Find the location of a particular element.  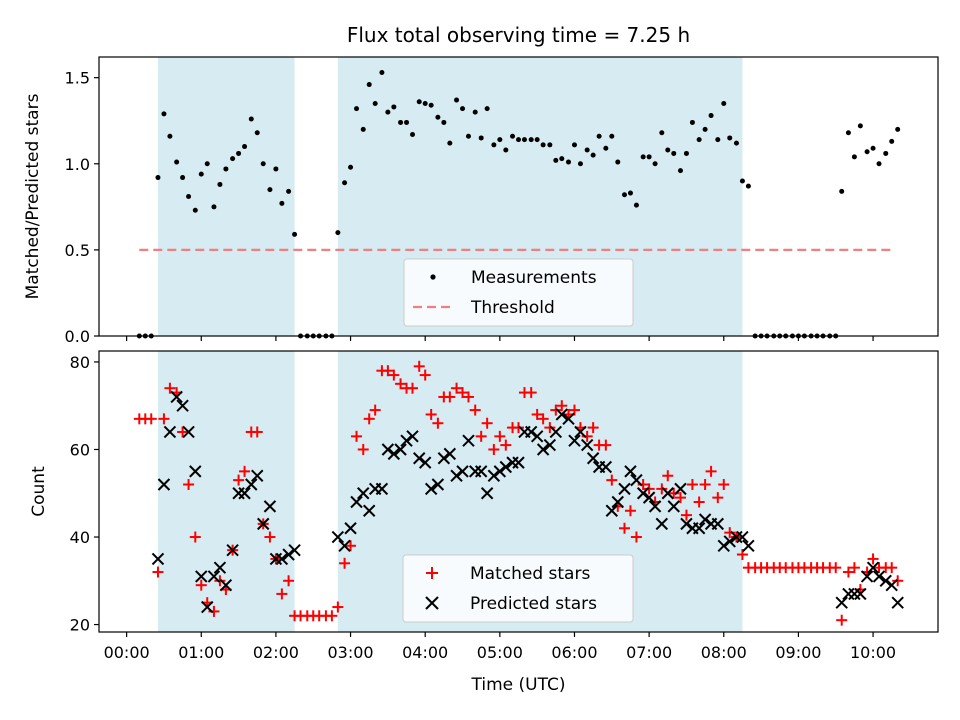

y-tick-label: 60 is located at coordinates (80, 449).